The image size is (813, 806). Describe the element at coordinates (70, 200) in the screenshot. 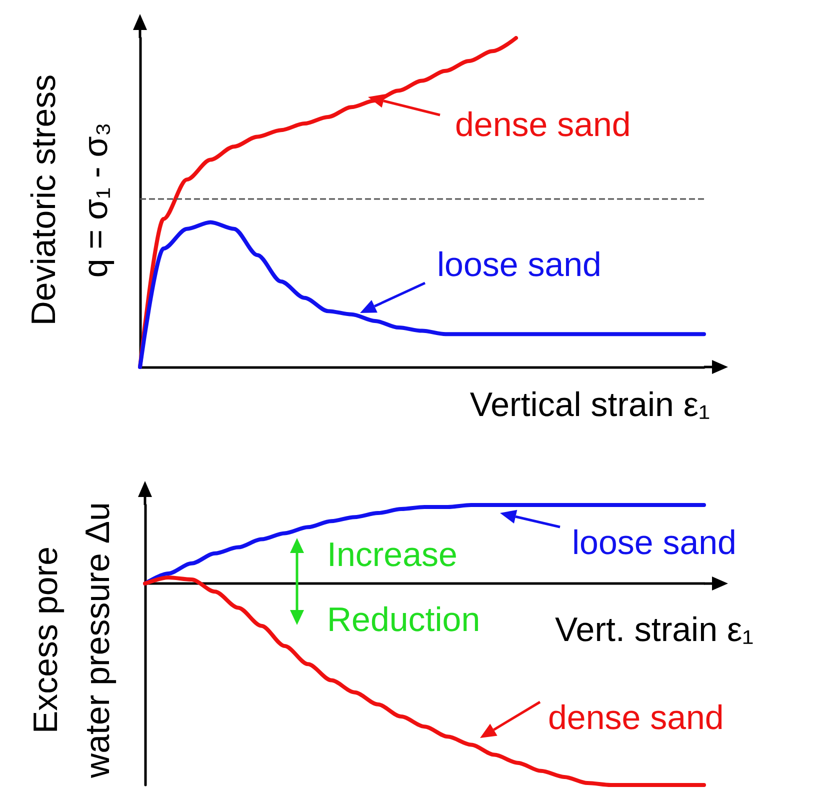

I see `y-axis-title: Deviatoric stress q = σ₁ - σ₃` at that location.